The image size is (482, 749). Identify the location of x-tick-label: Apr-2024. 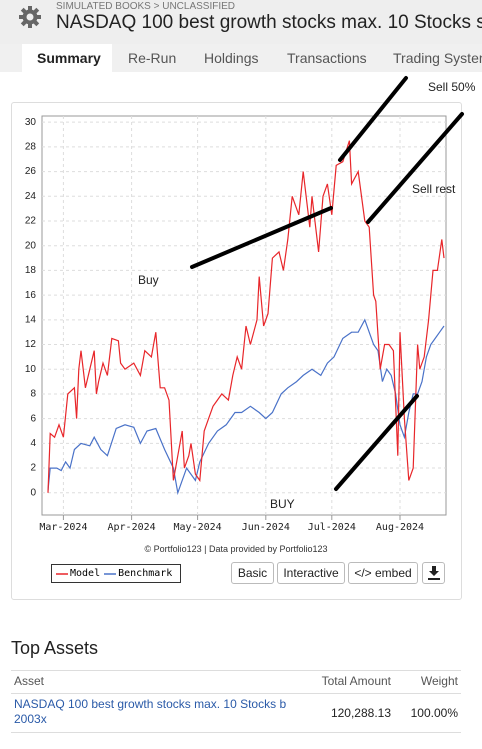
(132, 527).